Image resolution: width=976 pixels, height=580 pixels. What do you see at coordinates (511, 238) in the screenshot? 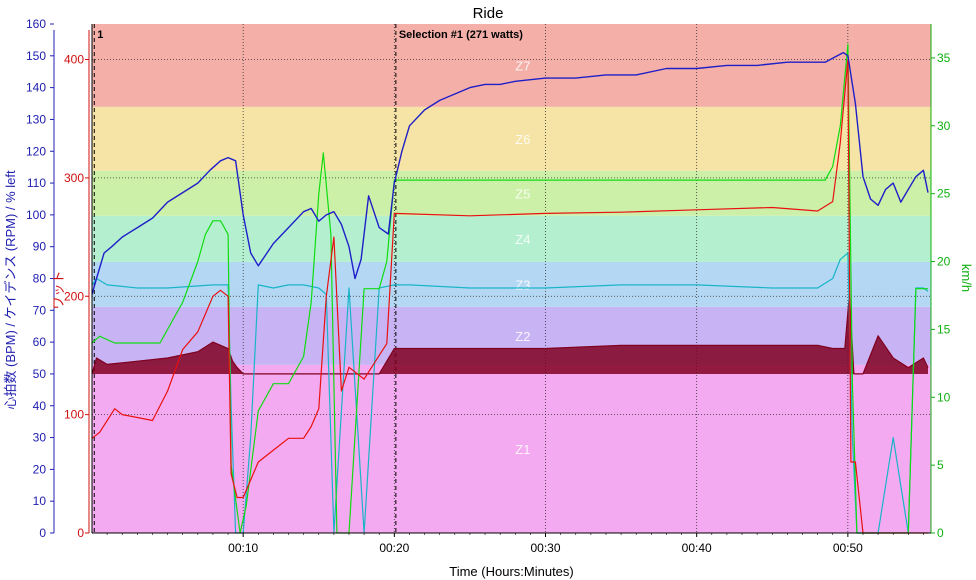
I see `zone-band-z4` at bounding box center [511, 238].